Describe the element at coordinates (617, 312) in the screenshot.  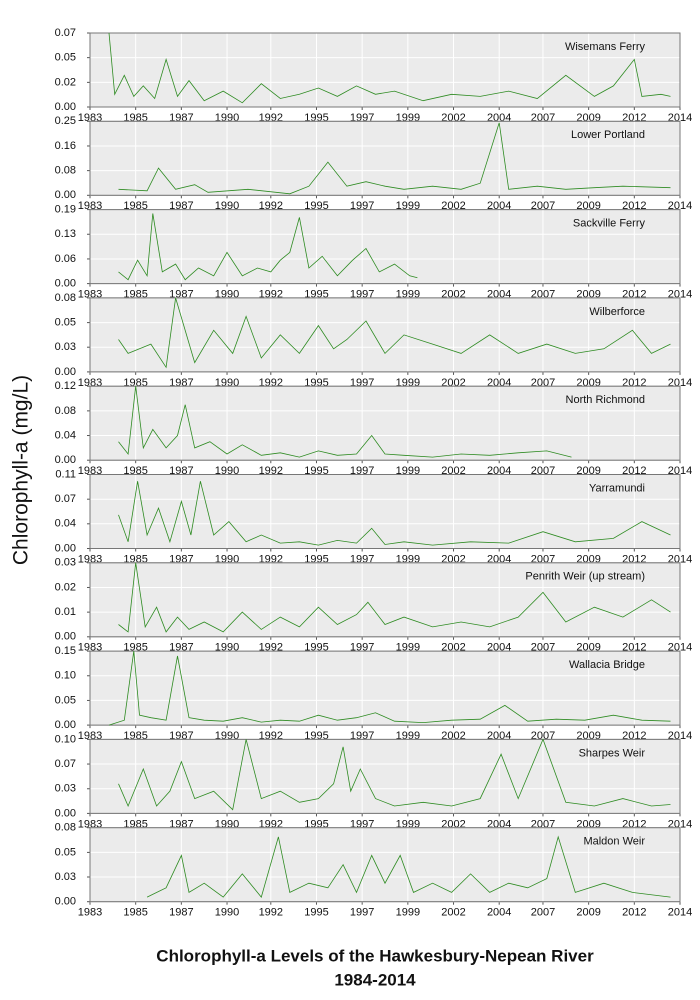
I see `station-name: Wilberforce` at that location.